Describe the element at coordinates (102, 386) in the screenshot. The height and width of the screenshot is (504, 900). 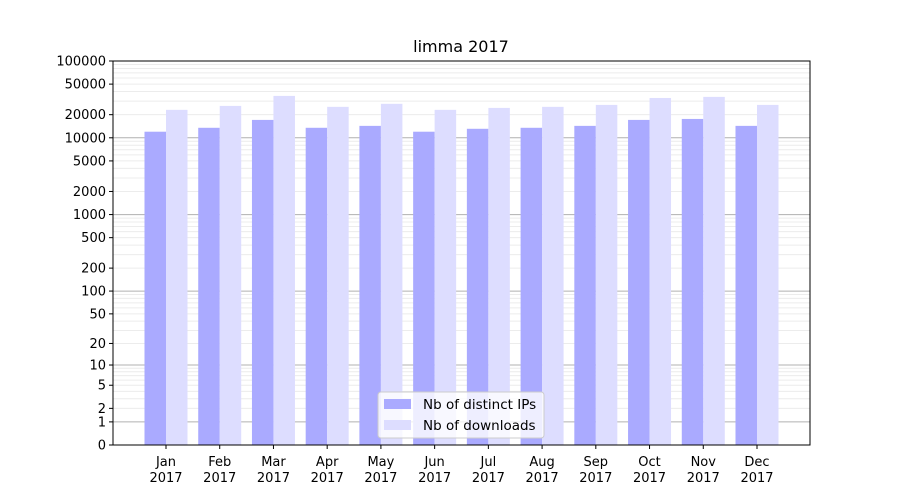
I see `y-tick-label: 5` at that location.